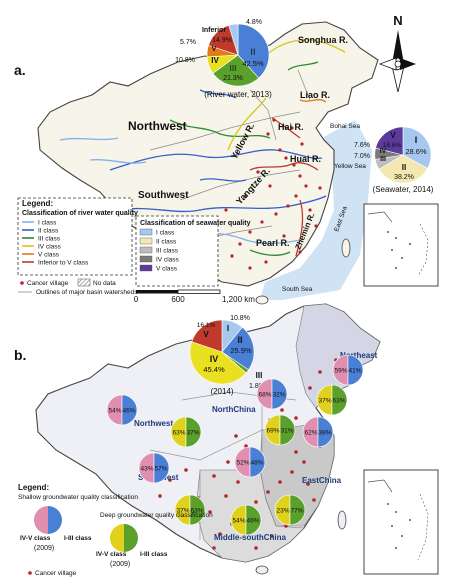  What do you see at coordinates (215, 60) in the screenshot?
I see `river-pie-iv-label: IV` at bounding box center [215, 60].